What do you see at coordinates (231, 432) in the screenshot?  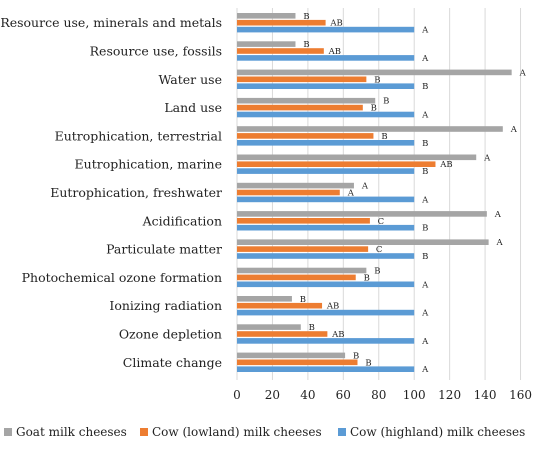 I see `legend-item: Cow (lowland) milk cheeses` at bounding box center [231, 432].